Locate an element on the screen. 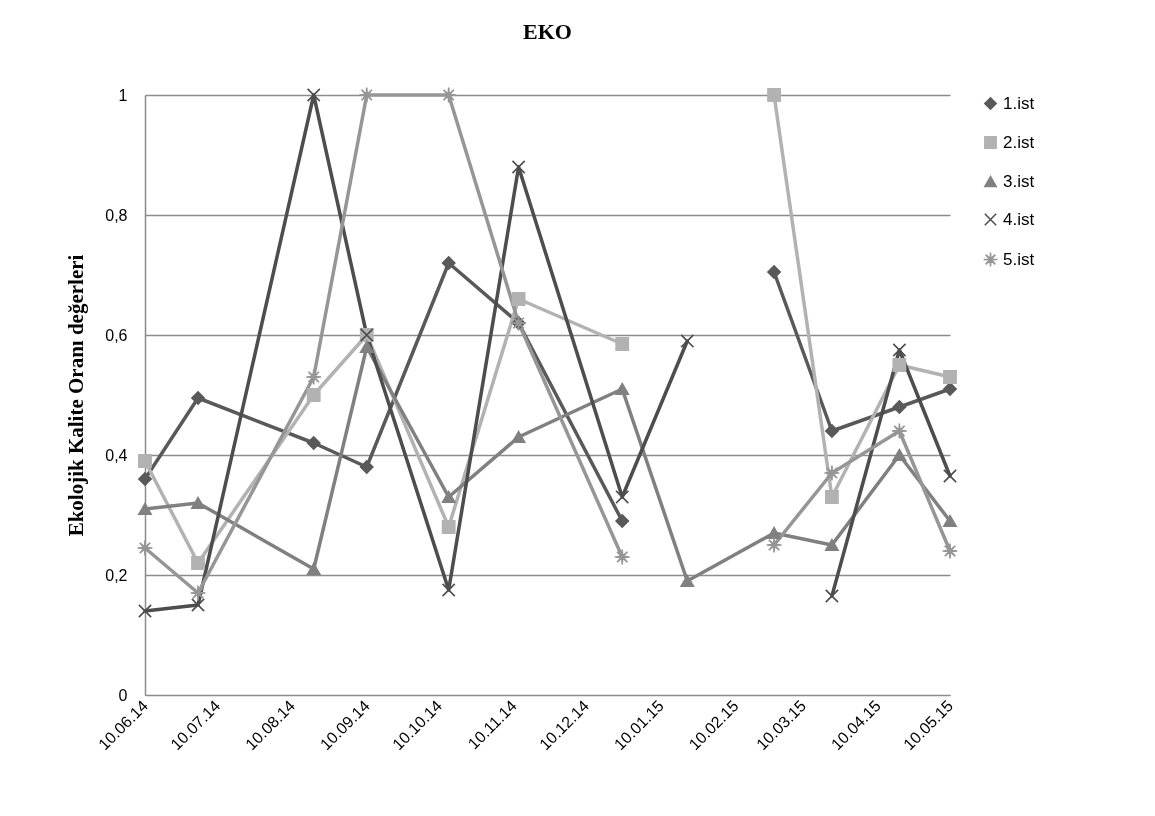 Image resolution: width=1155 pixels, height=816 pixels. y-tick-label: 0 is located at coordinates (123, 695).